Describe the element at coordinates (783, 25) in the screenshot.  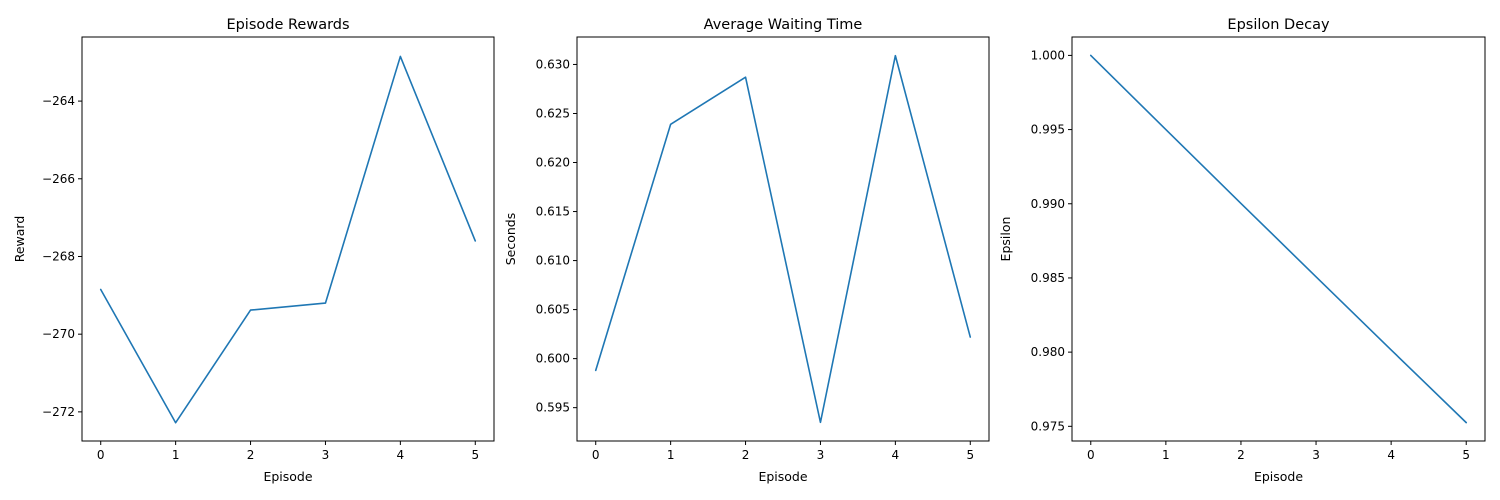
I see `chart-title: Average Waiting Time` at that location.